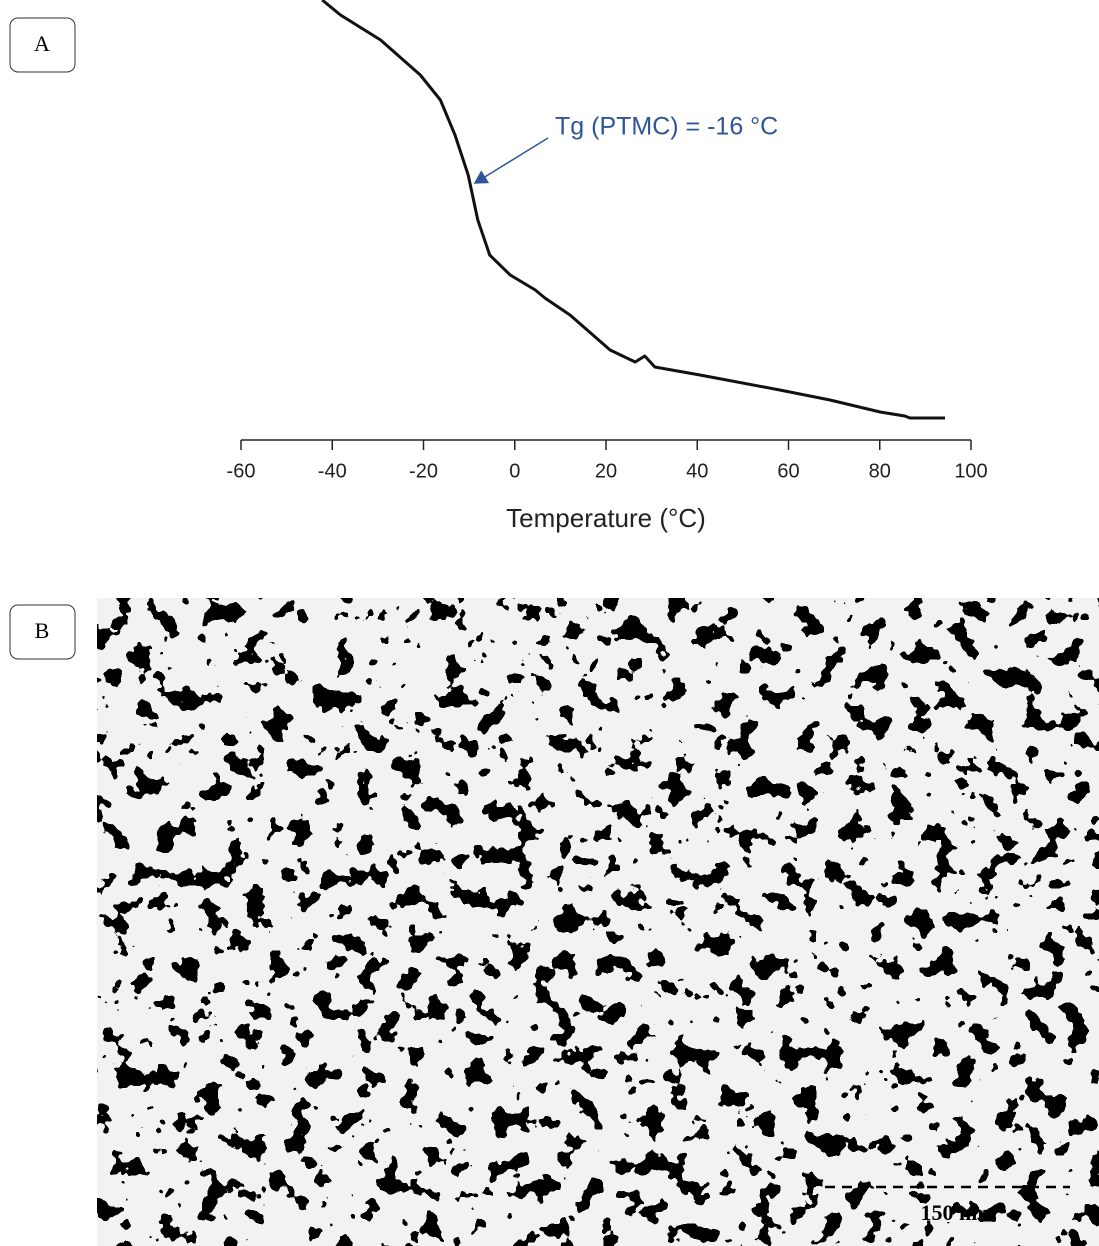 The height and width of the screenshot is (1246, 1099). What do you see at coordinates (697, 471) in the screenshot?
I see `x-tick-label: 40` at bounding box center [697, 471].